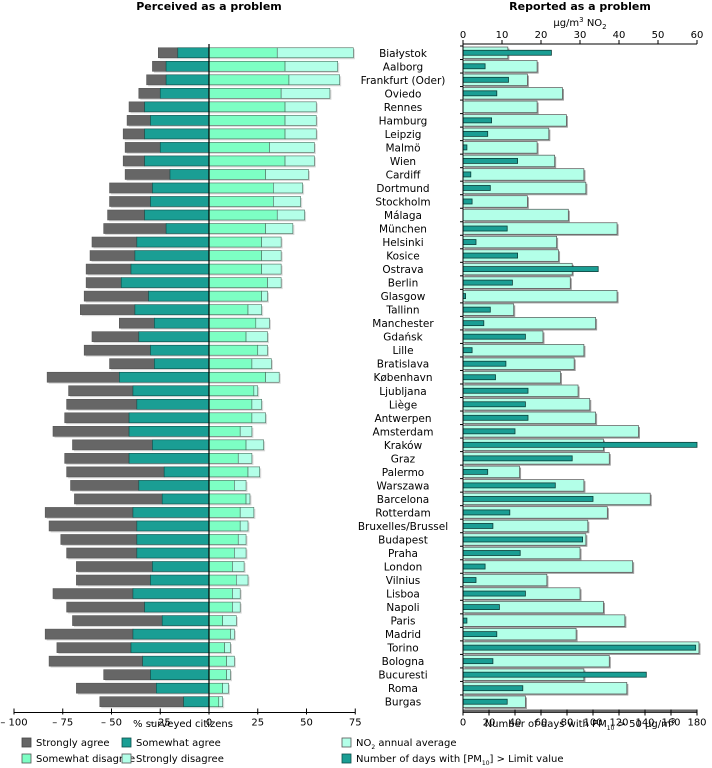 The image size is (712, 768). What do you see at coordinates (402, 392) in the screenshot?
I see `city-label: Ljubljana` at bounding box center [402, 392].